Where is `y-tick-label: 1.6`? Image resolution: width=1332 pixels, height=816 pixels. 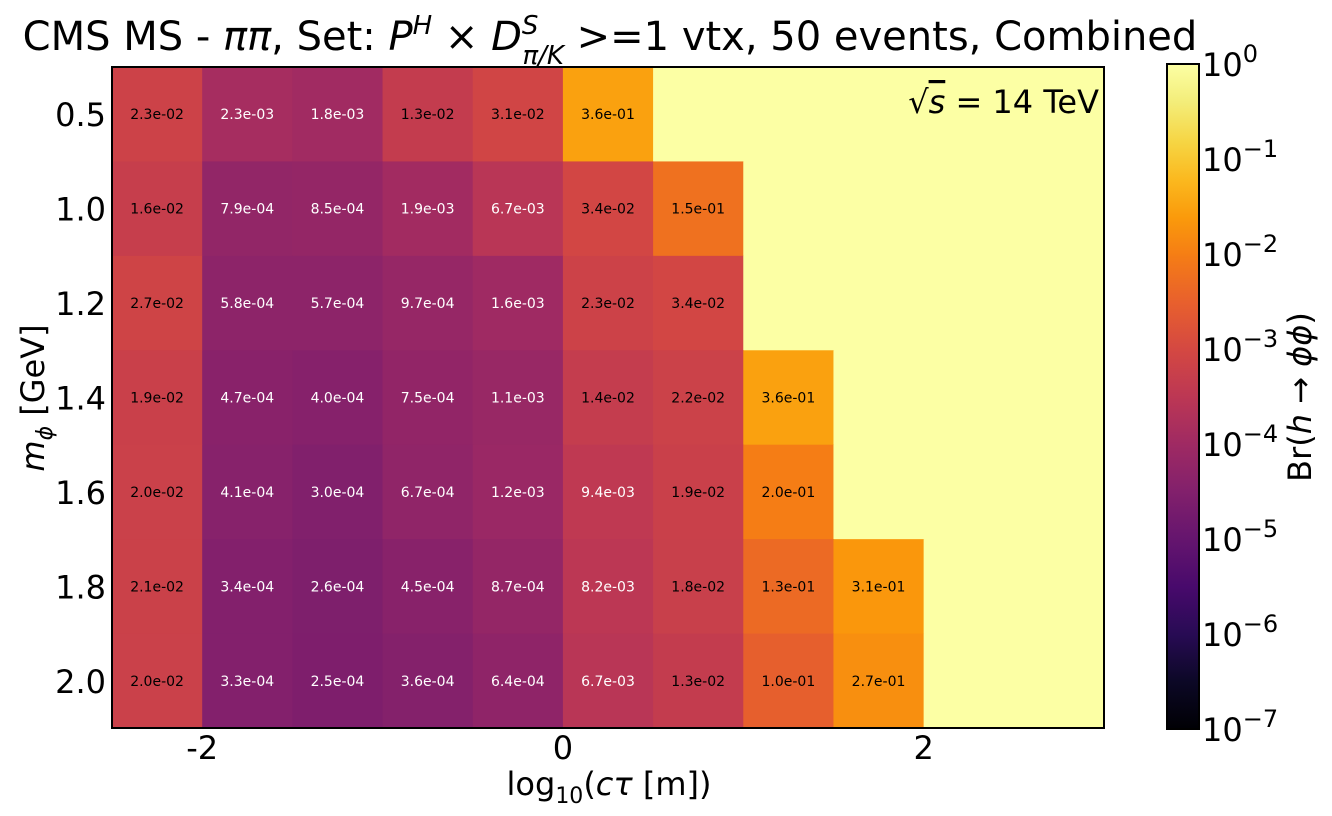
y-tick-label: 1.6 is located at coordinates (80, 493).